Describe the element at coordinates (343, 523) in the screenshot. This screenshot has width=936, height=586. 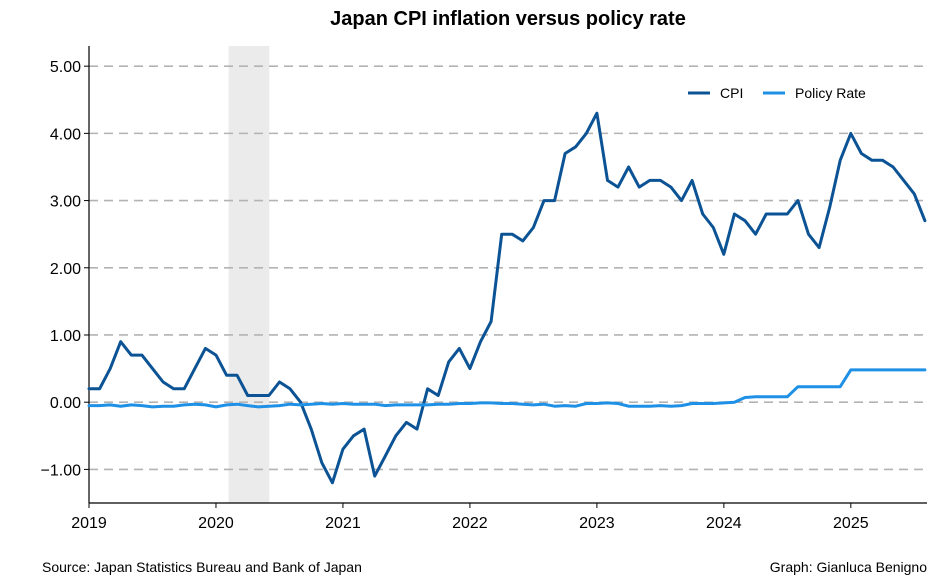
I see `x-tick-label: 2021` at that location.